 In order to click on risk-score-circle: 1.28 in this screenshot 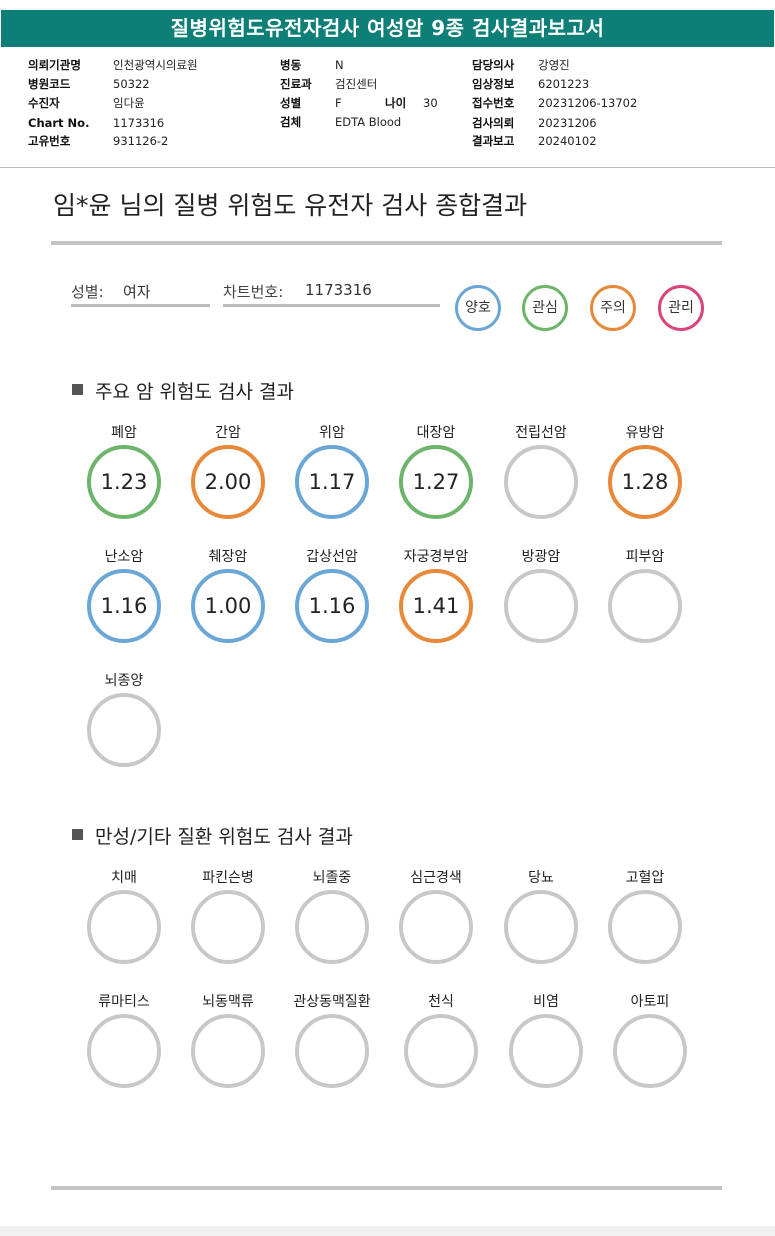, I will do `click(645, 482)`.